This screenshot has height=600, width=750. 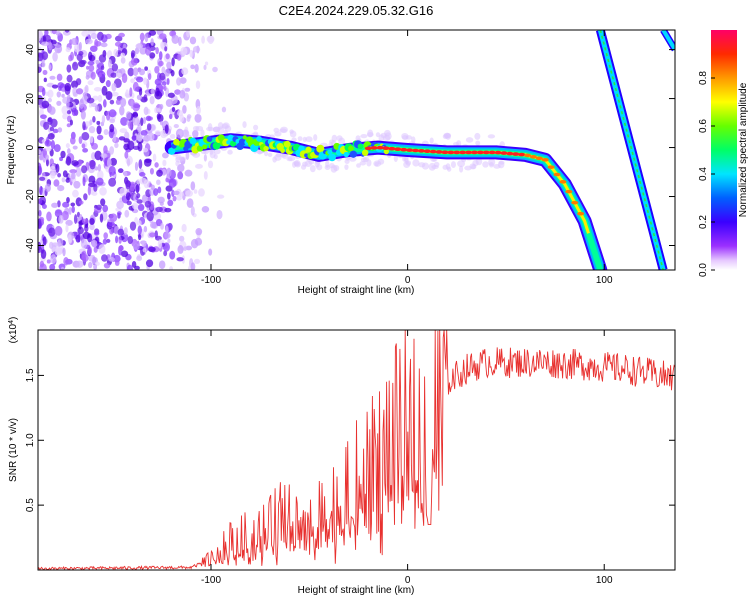 What do you see at coordinates (703, 174) in the screenshot?
I see `colorbar-tick-label: 0.4` at bounding box center [703, 174].